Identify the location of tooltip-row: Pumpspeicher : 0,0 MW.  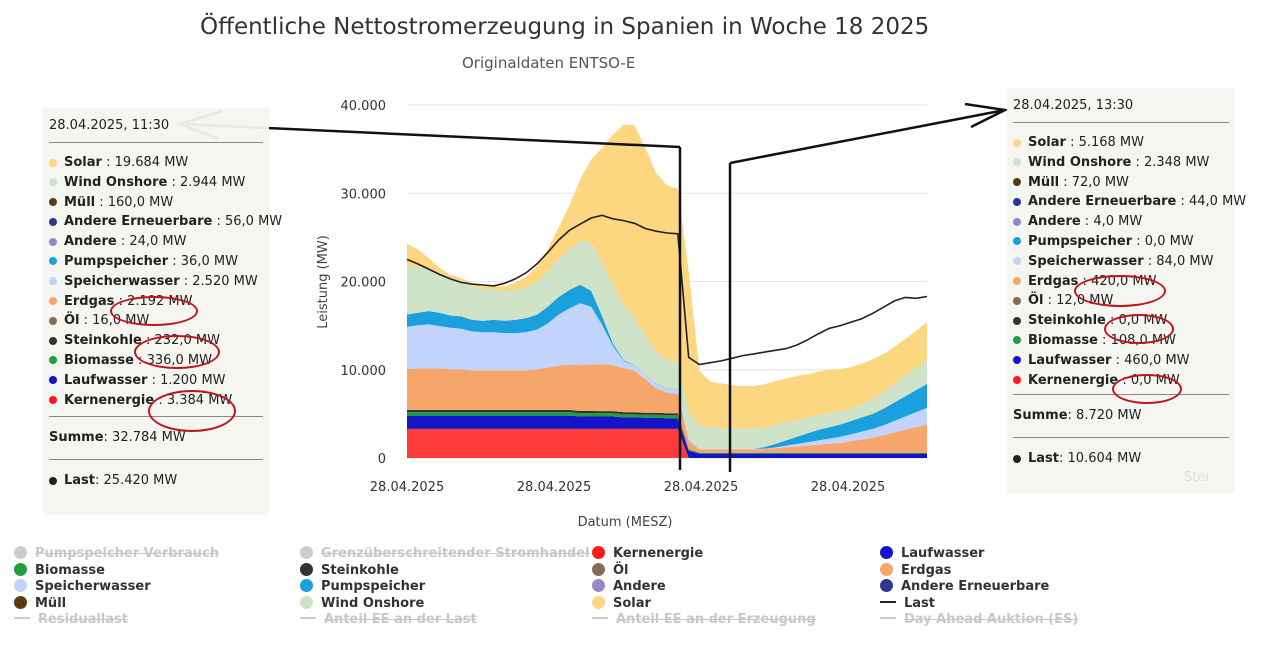
(1121, 242).